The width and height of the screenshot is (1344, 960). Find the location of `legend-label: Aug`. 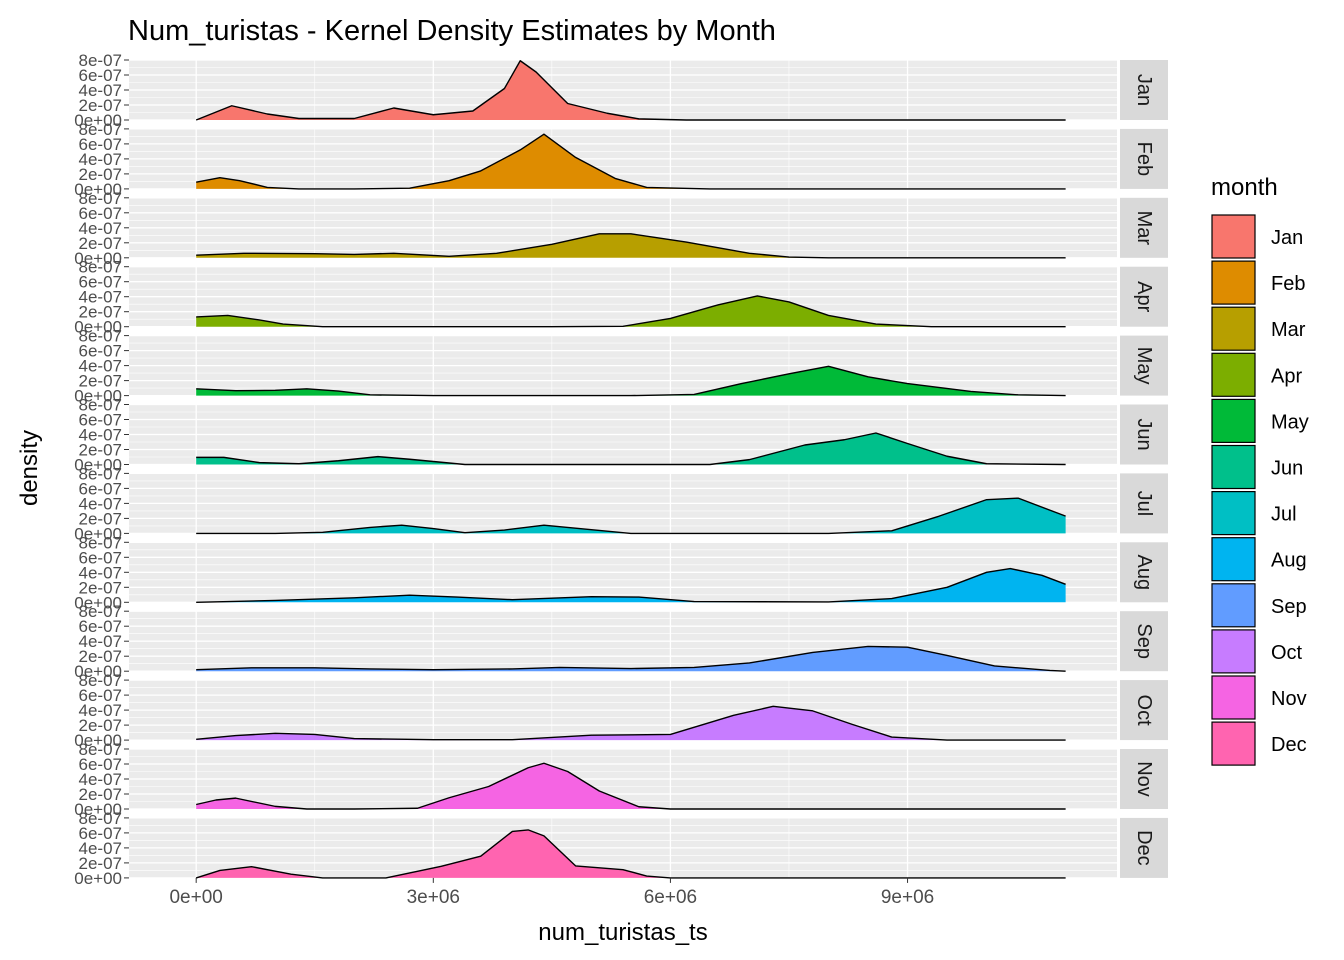

legend-label: Aug is located at coordinates (1289, 561).